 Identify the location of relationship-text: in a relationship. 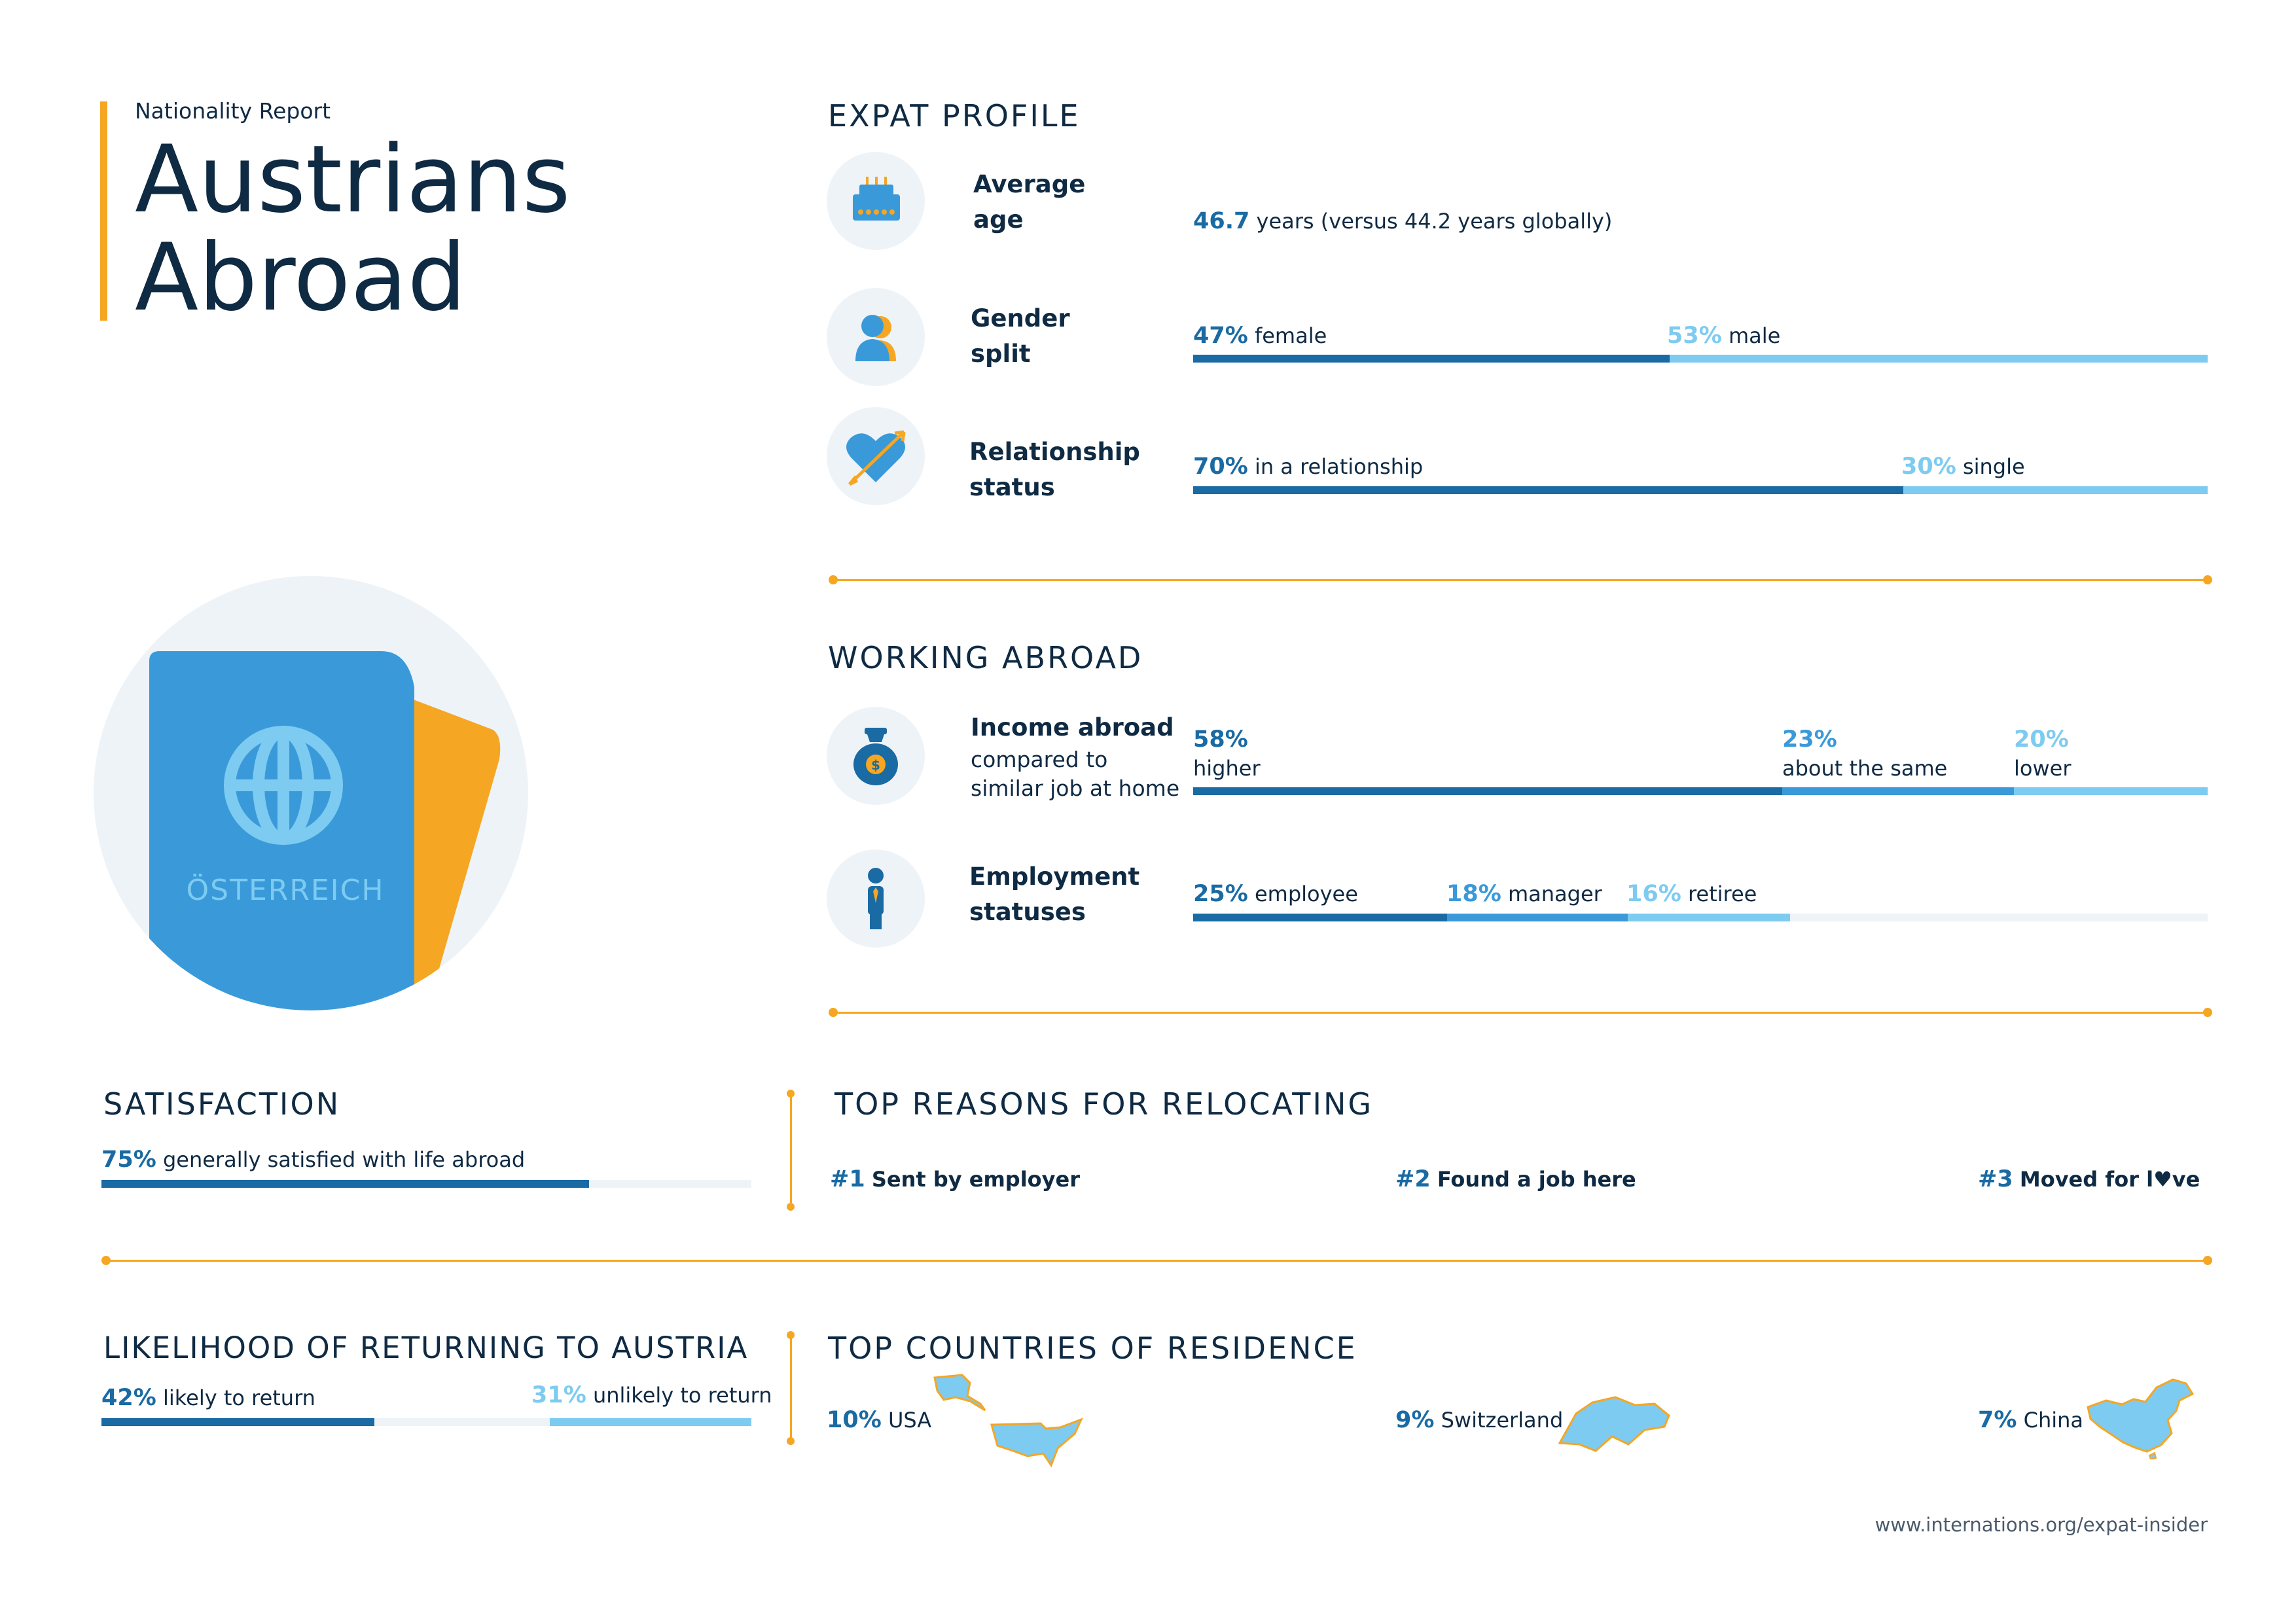
(1339, 467).